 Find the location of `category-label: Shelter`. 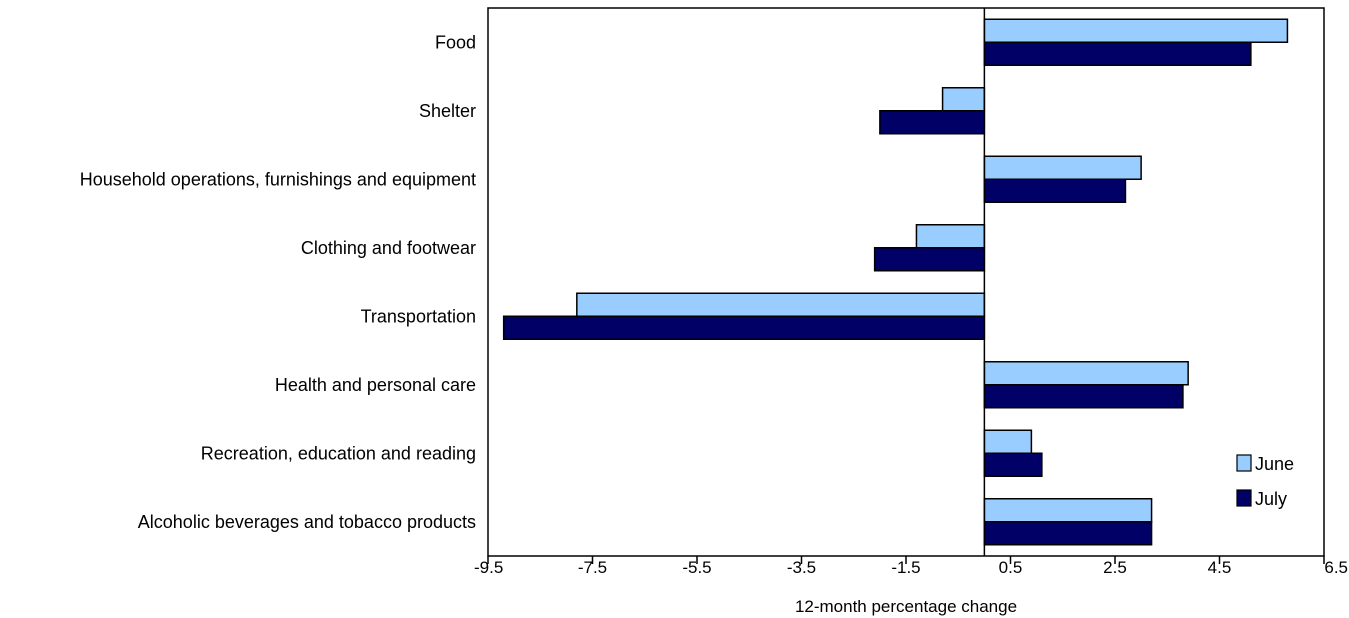

category-label: Shelter is located at coordinates (447, 111).